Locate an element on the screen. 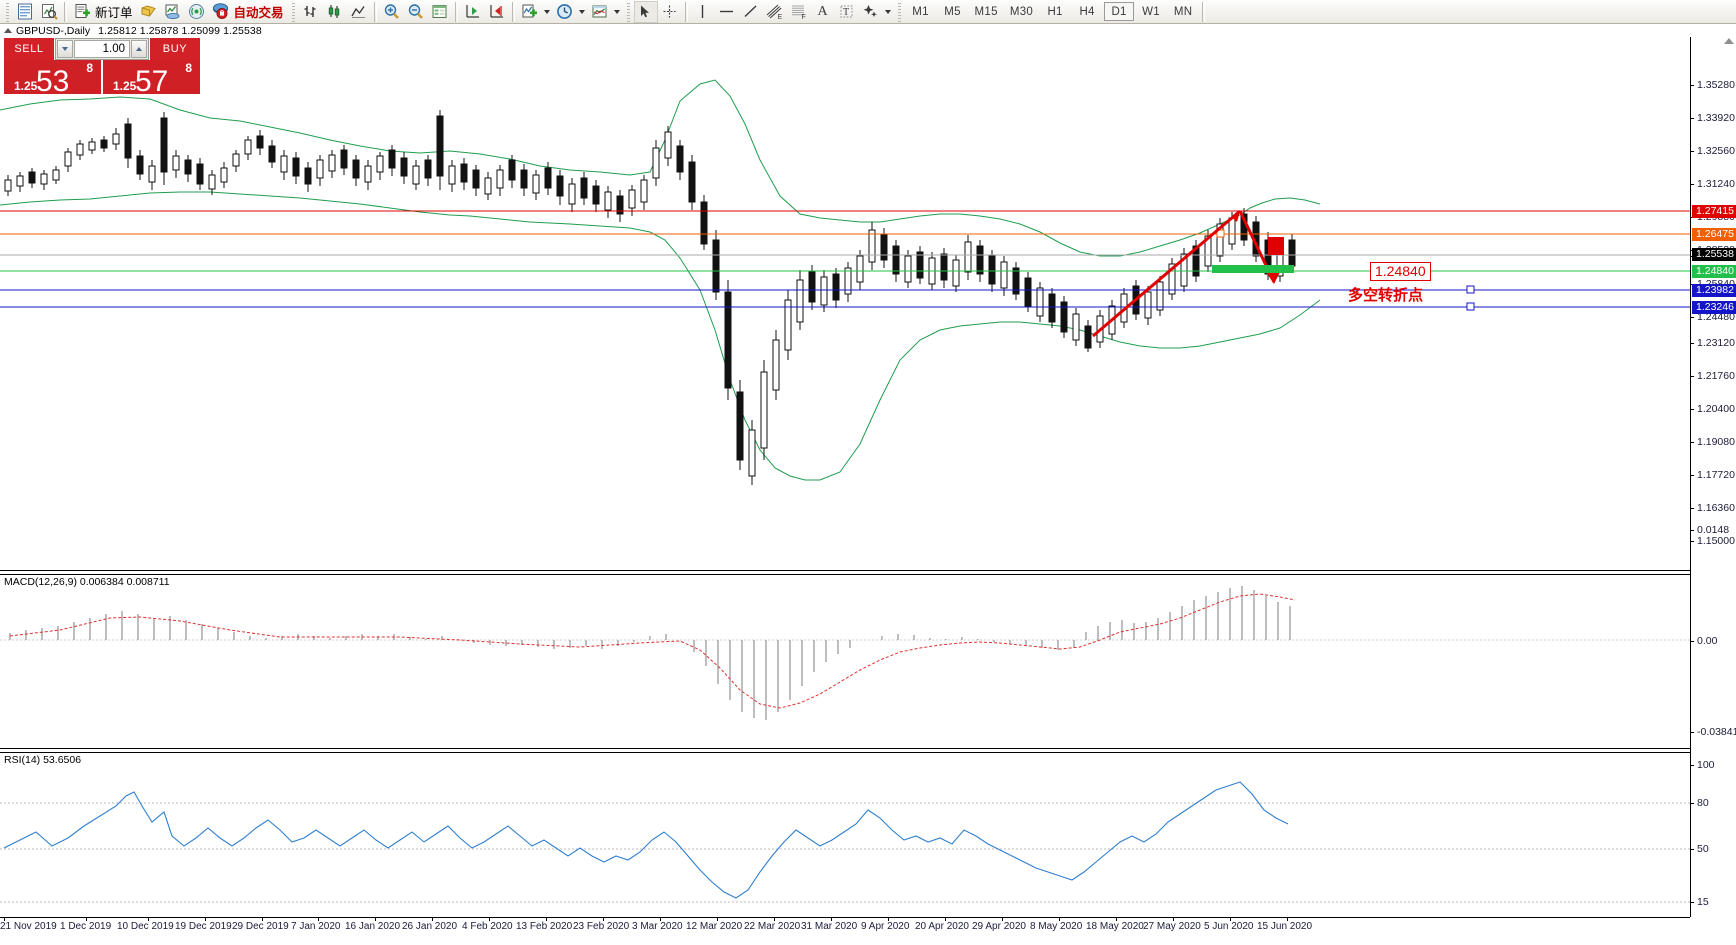 The height and width of the screenshot is (945, 1736). bollinger-upper-band is located at coordinates (660, 168).